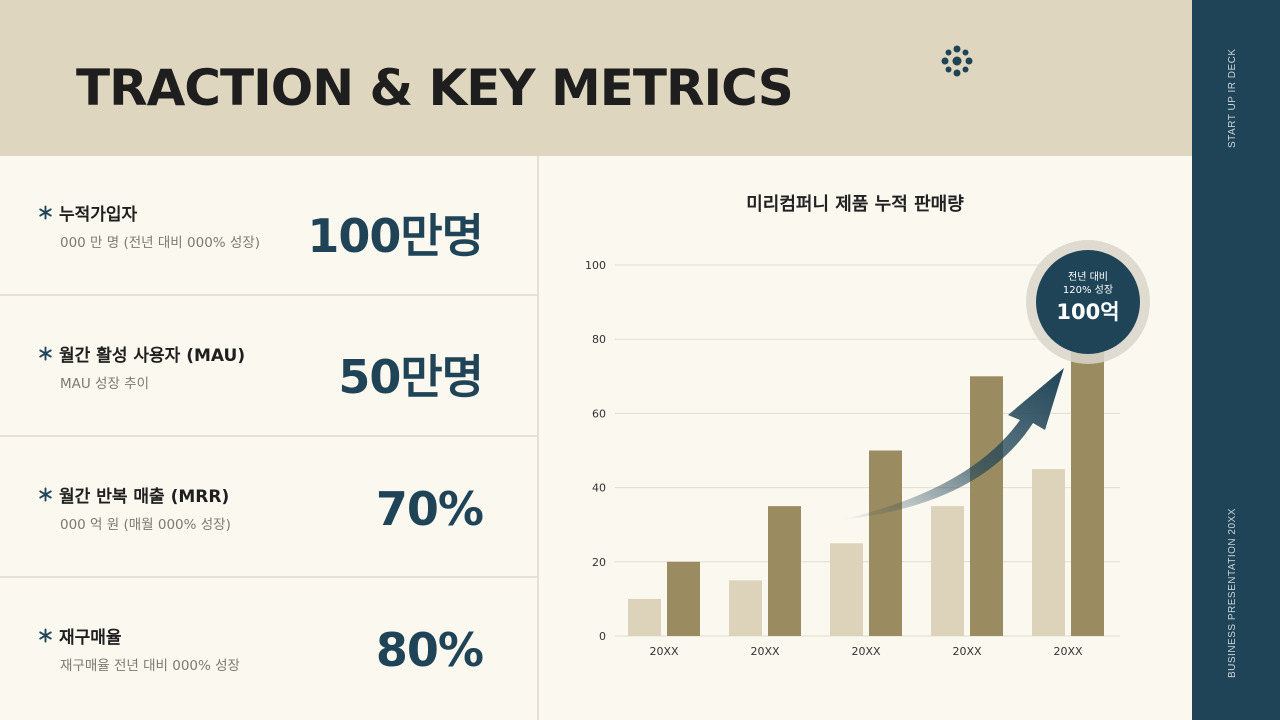 This screenshot has height=720, width=1280. I want to click on metric-value: 70%, so click(429, 509).